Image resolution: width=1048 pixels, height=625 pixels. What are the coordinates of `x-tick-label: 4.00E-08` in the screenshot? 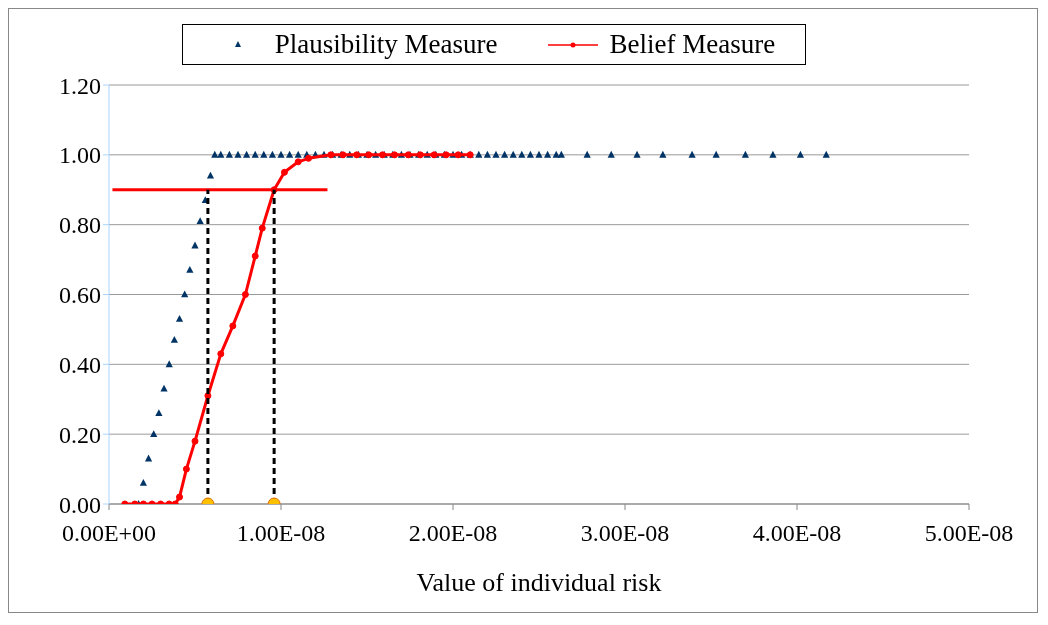 It's located at (797, 533).